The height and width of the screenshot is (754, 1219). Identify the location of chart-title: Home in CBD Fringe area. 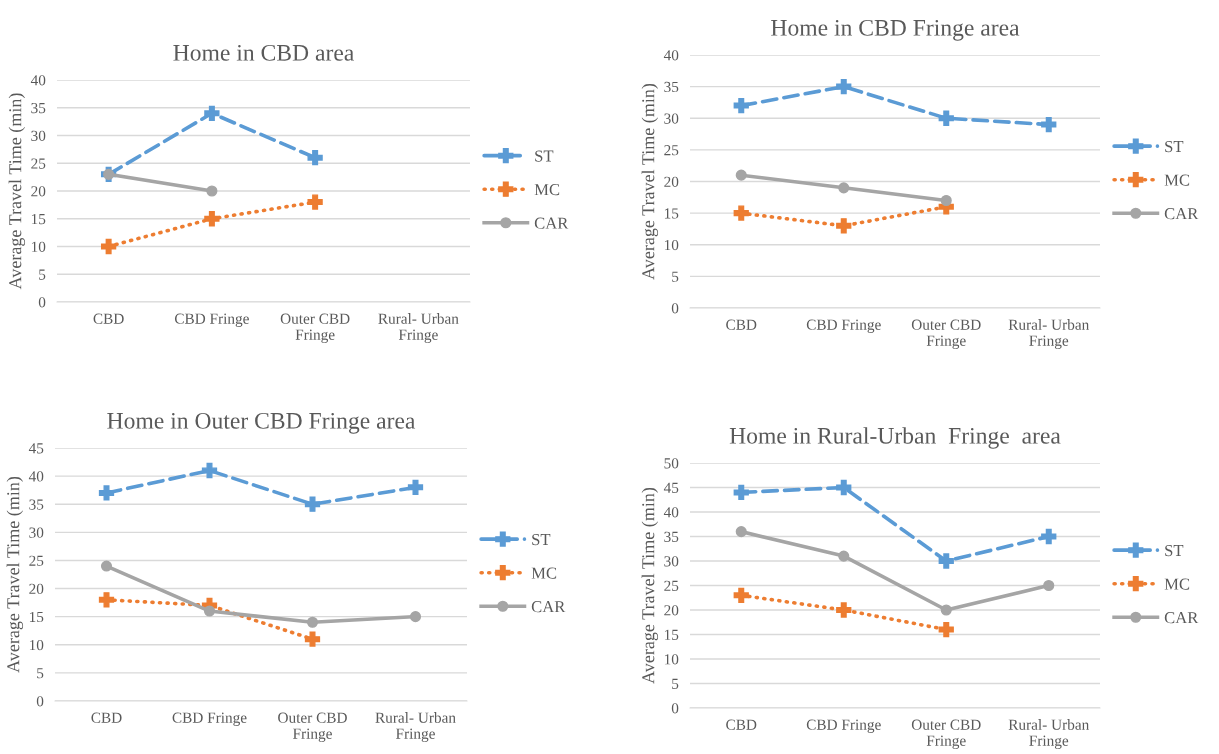
(895, 30).